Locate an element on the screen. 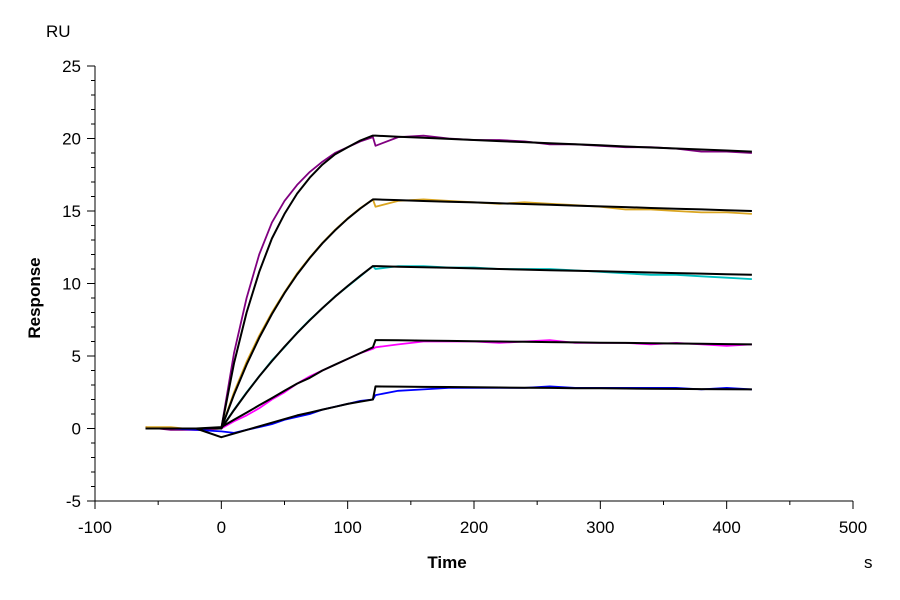 The image size is (900, 600). y-tick-label: 10 is located at coordinates (71, 284).